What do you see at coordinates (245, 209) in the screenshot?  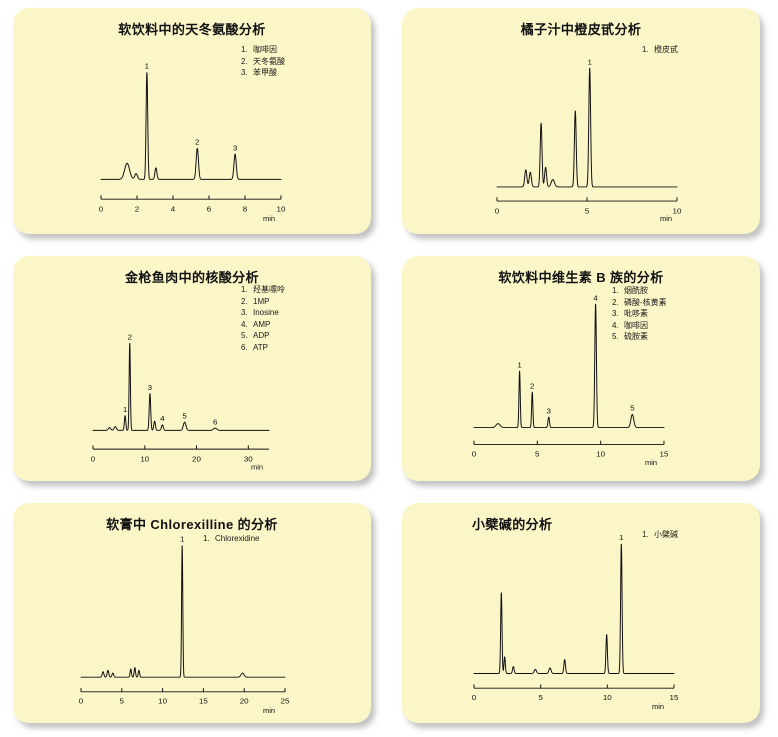 I see `x-axis-tick-label: 8` at bounding box center [245, 209].